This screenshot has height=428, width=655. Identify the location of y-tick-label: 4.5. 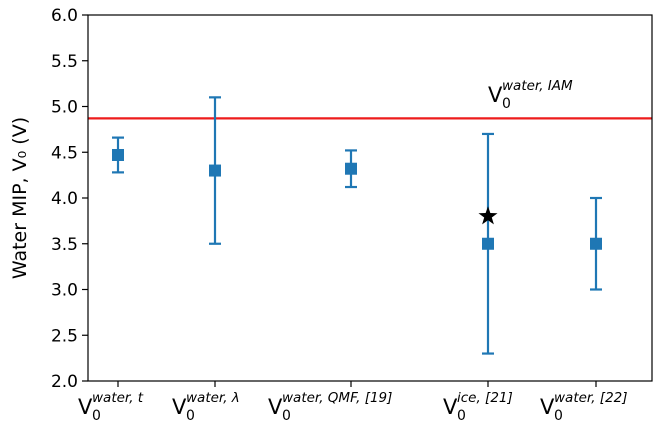
(64, 153).